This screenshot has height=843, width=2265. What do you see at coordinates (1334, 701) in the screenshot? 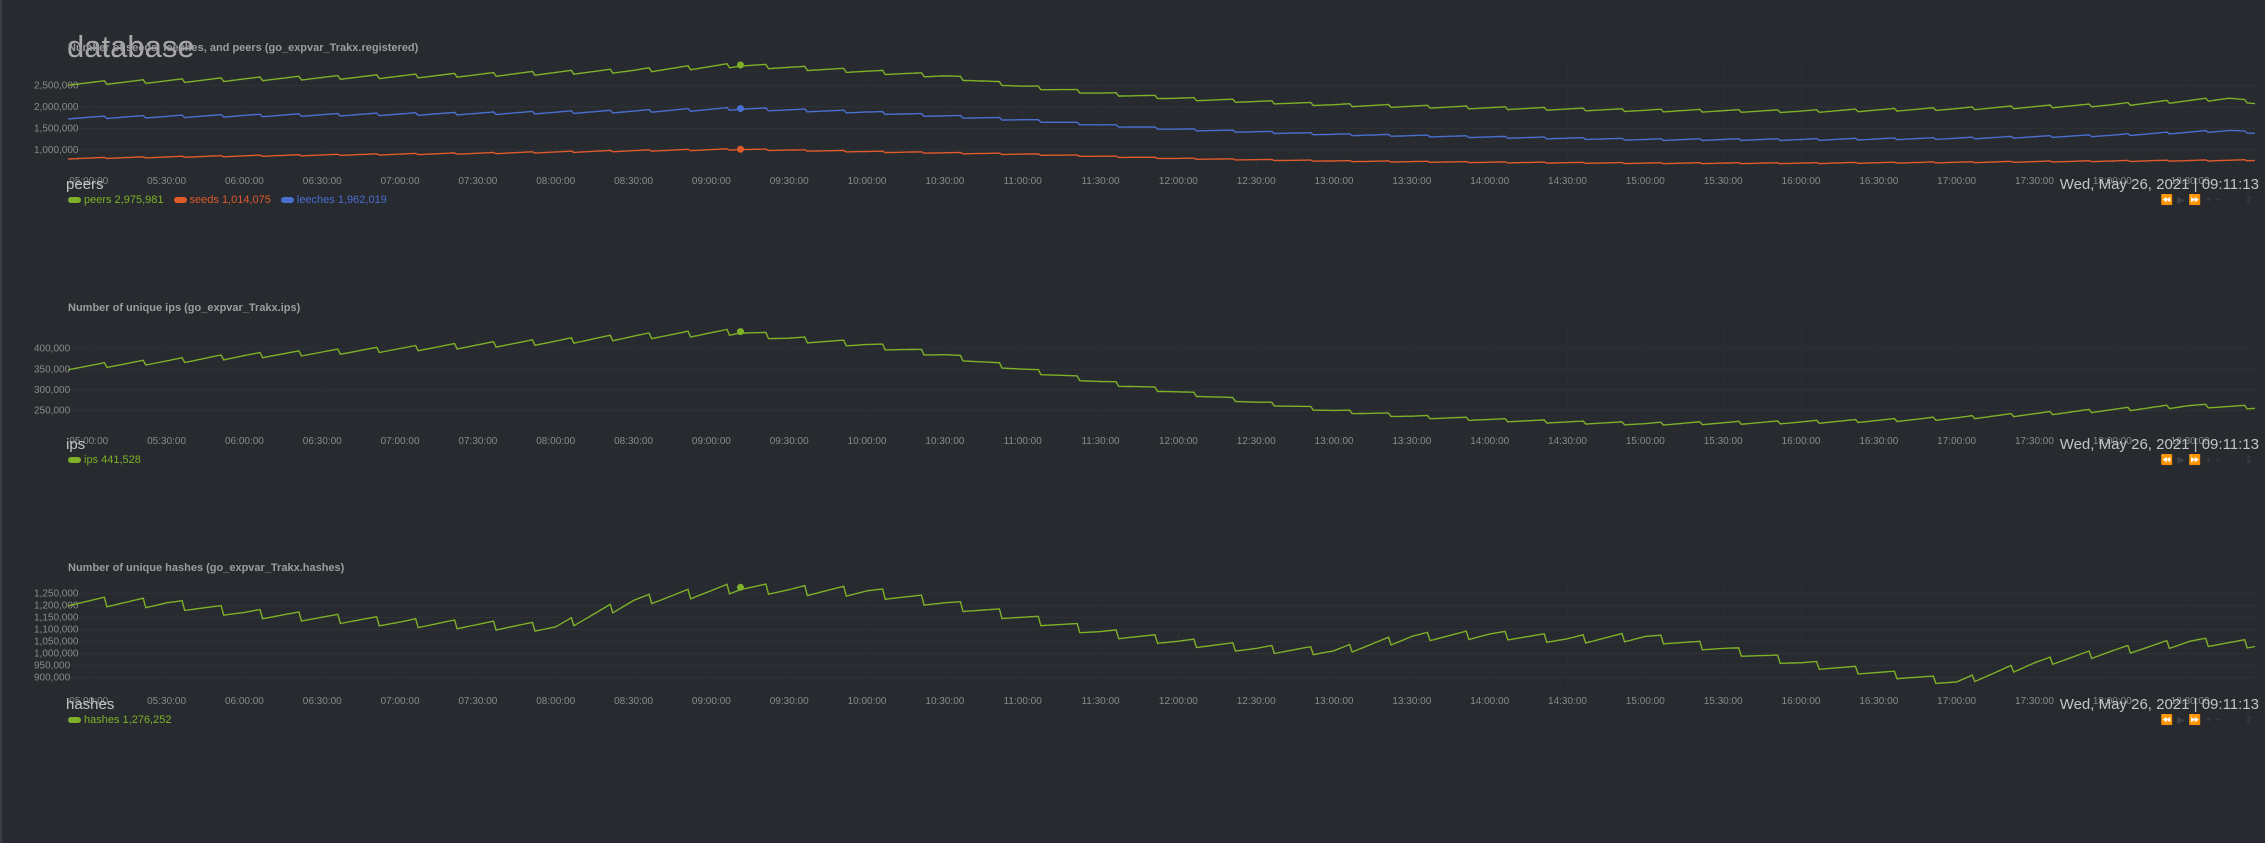
I see `x-tick-label: 13:00:00` at bounding box center [1334, 701].